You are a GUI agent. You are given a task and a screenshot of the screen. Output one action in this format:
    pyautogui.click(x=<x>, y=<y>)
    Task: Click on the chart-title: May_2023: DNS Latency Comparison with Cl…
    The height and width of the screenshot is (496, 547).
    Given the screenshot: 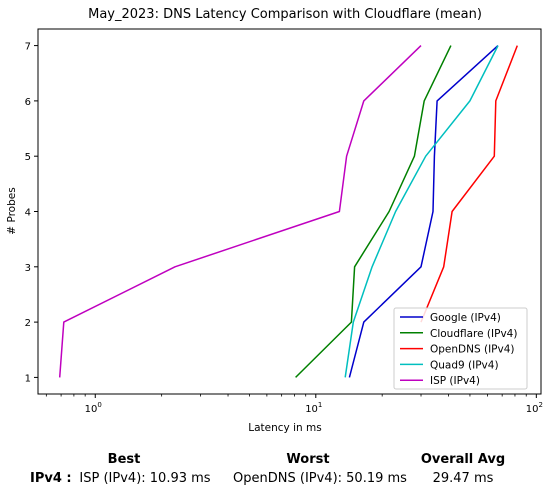 What is the action you would take?
    pyautogui.click(x=285, y=14)
    